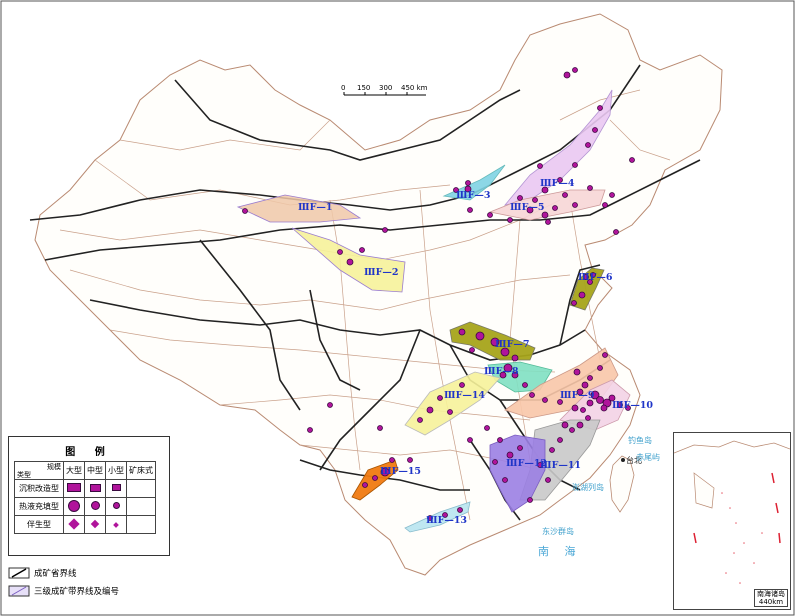 The image size is (795, 616). Describe the element at coordinates (39, 524) in the screenshot. I see `legend-row-associated: 伴生型` at that location.